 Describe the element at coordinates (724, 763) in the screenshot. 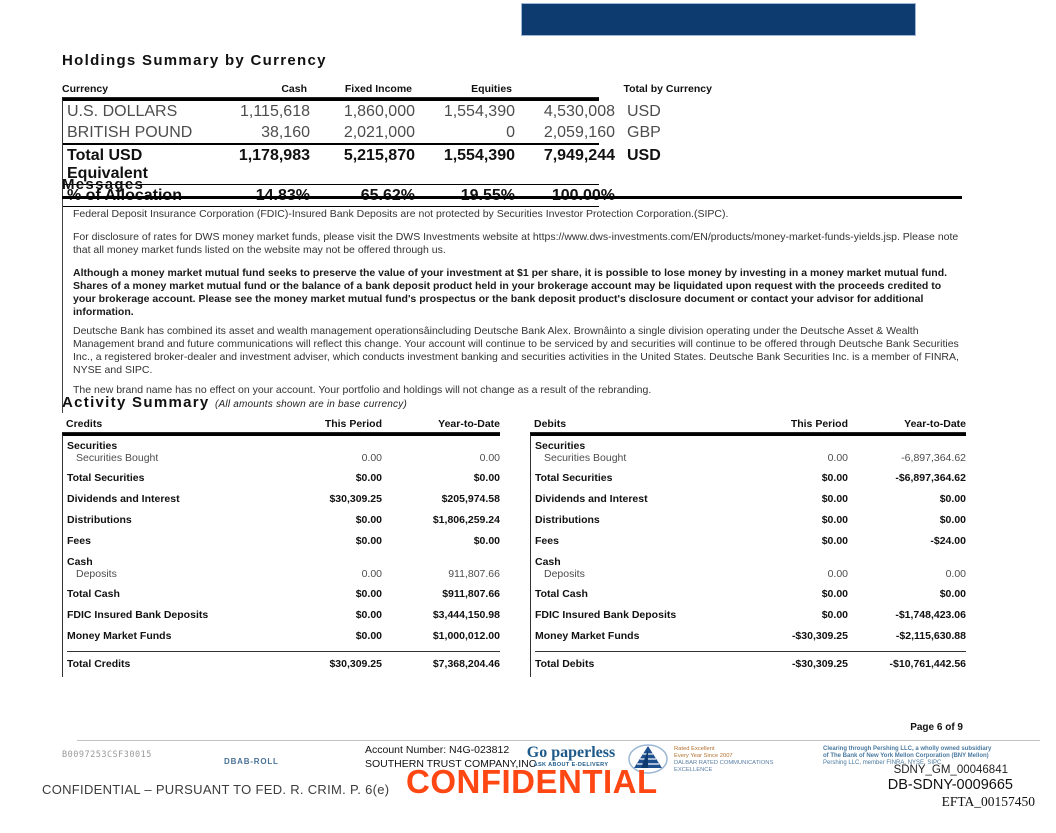

I see `dalbar-line3: DALBAR RATED COMMUNICATIONS` at that location.